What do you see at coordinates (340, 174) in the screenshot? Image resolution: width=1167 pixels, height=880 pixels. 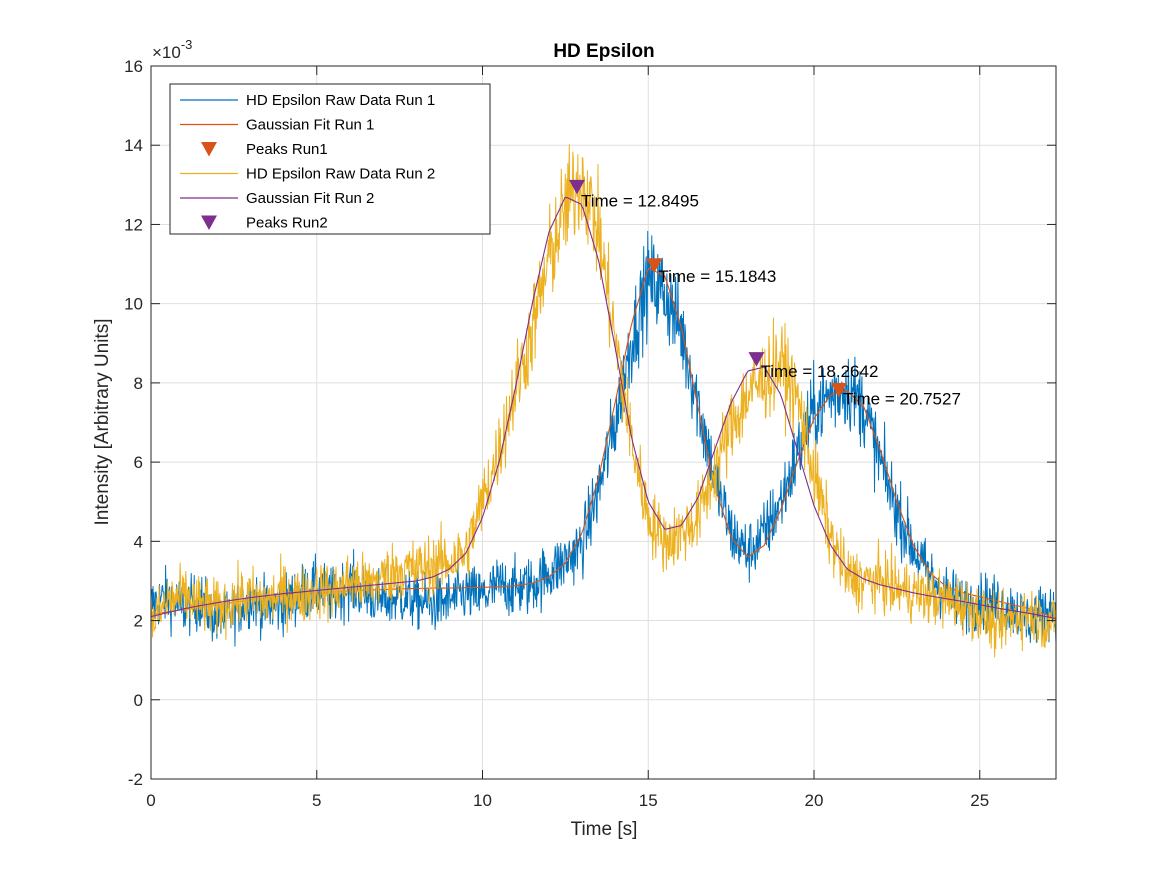 I see `legend-entry: HD Epsilon Raw Data Run 2` at bounding box center [340, 174].